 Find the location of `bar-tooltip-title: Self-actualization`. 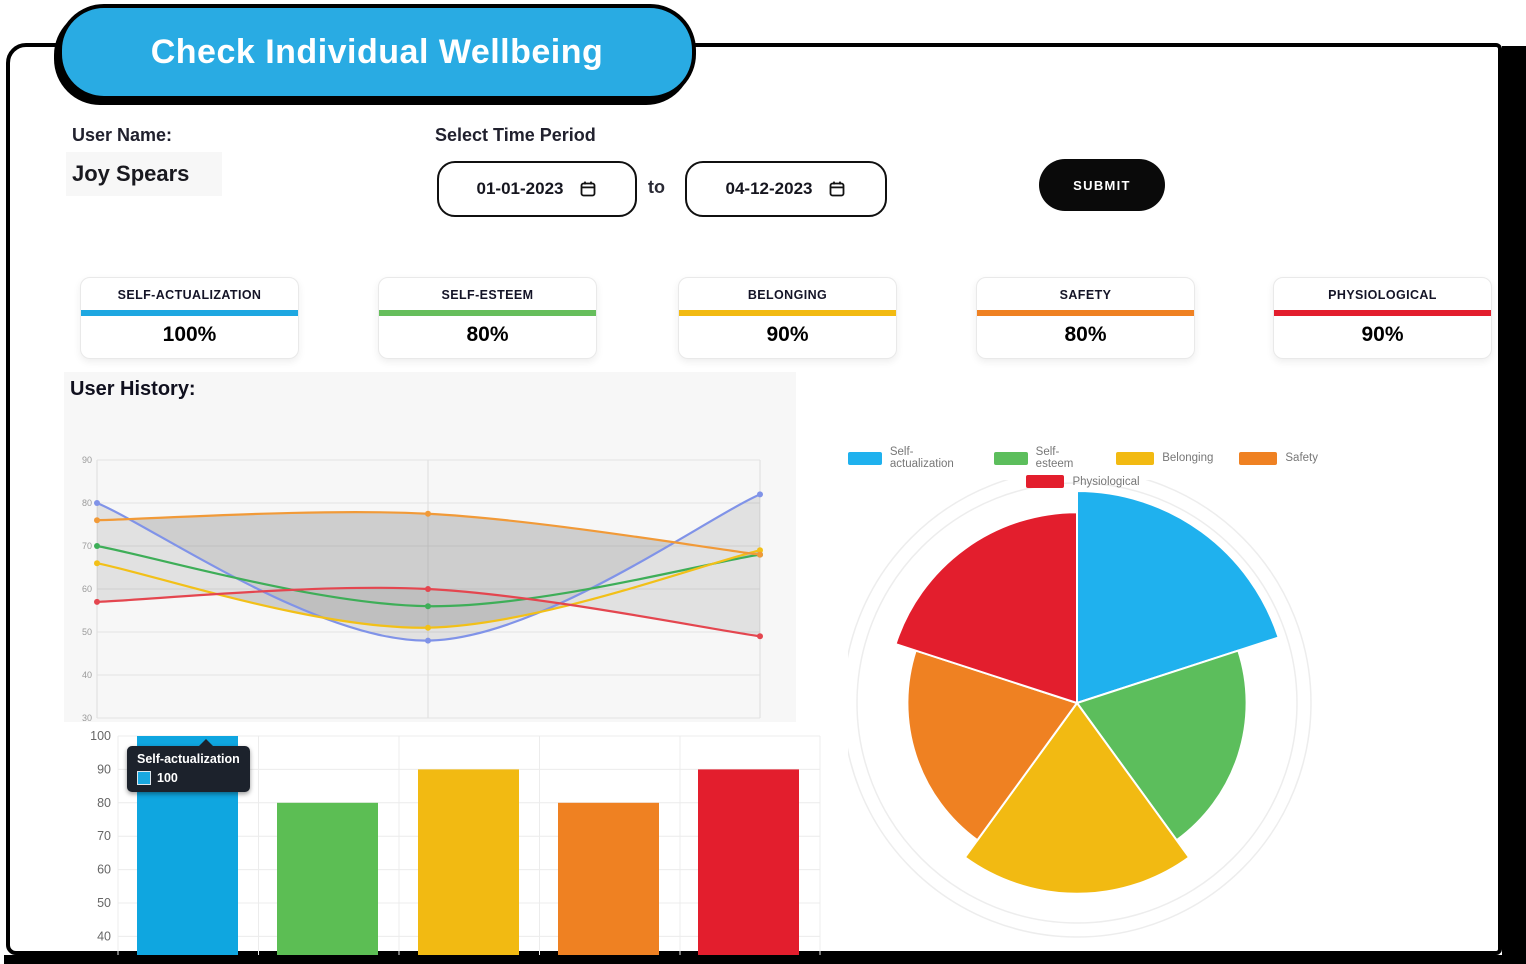

bar-tooltip-title: Self-actualization is located at coordinates (188, 759).